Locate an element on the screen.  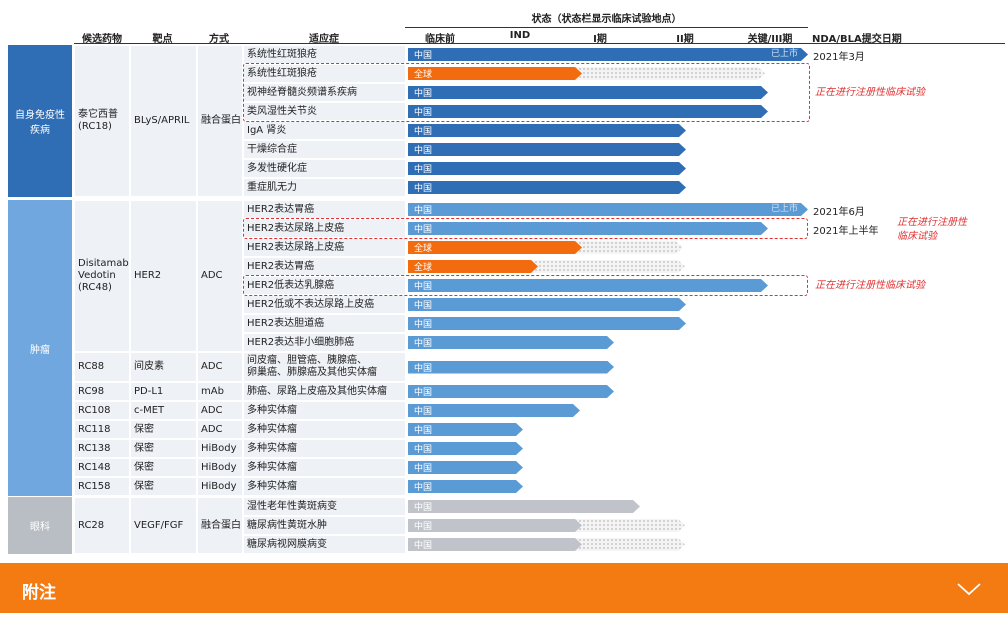
footer-bar: 附注 is located at coordinates (504, 588).